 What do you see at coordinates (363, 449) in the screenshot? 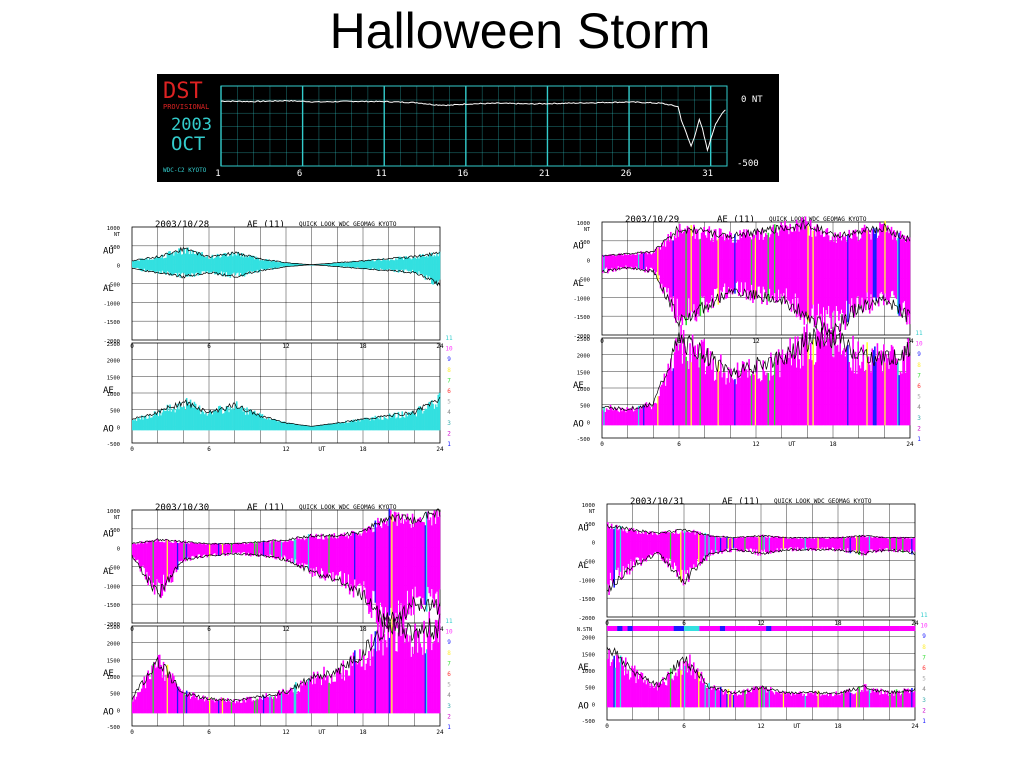
I see `ae-x-tick-lower: 18` at bounding box center [363, 449].